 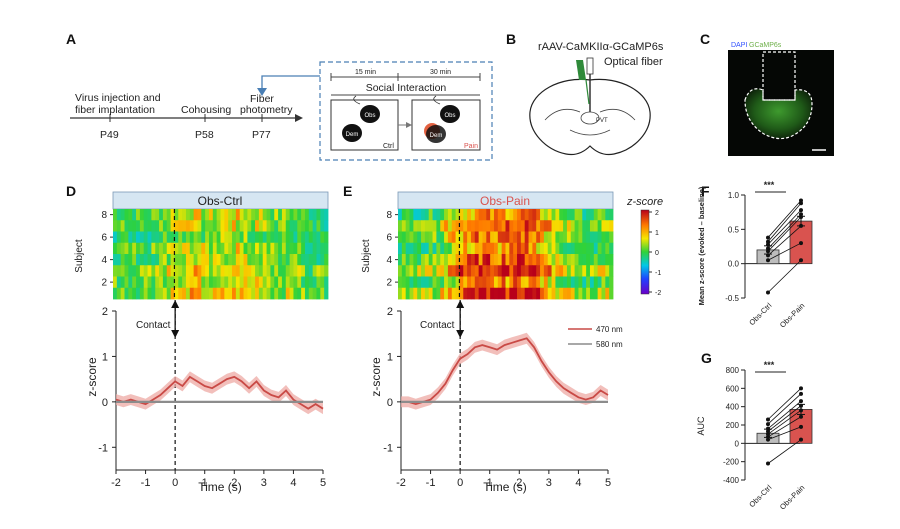 I want to click on bar-chart-f: 1.0 0.5 0.0 -0.5 Obs-Ctrl Obs-Pain, so click(x=769, y=260).